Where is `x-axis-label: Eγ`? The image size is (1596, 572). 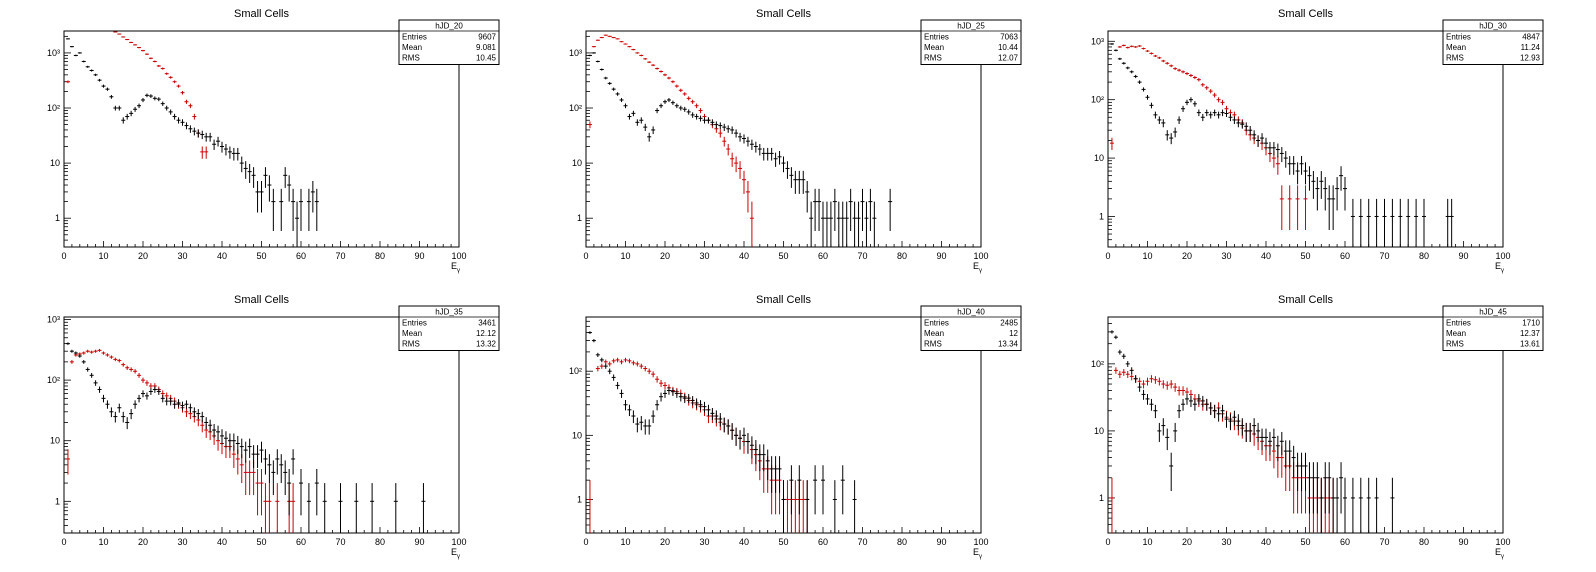 x-axis-label: Eγ is located at coordinates (977, 553).